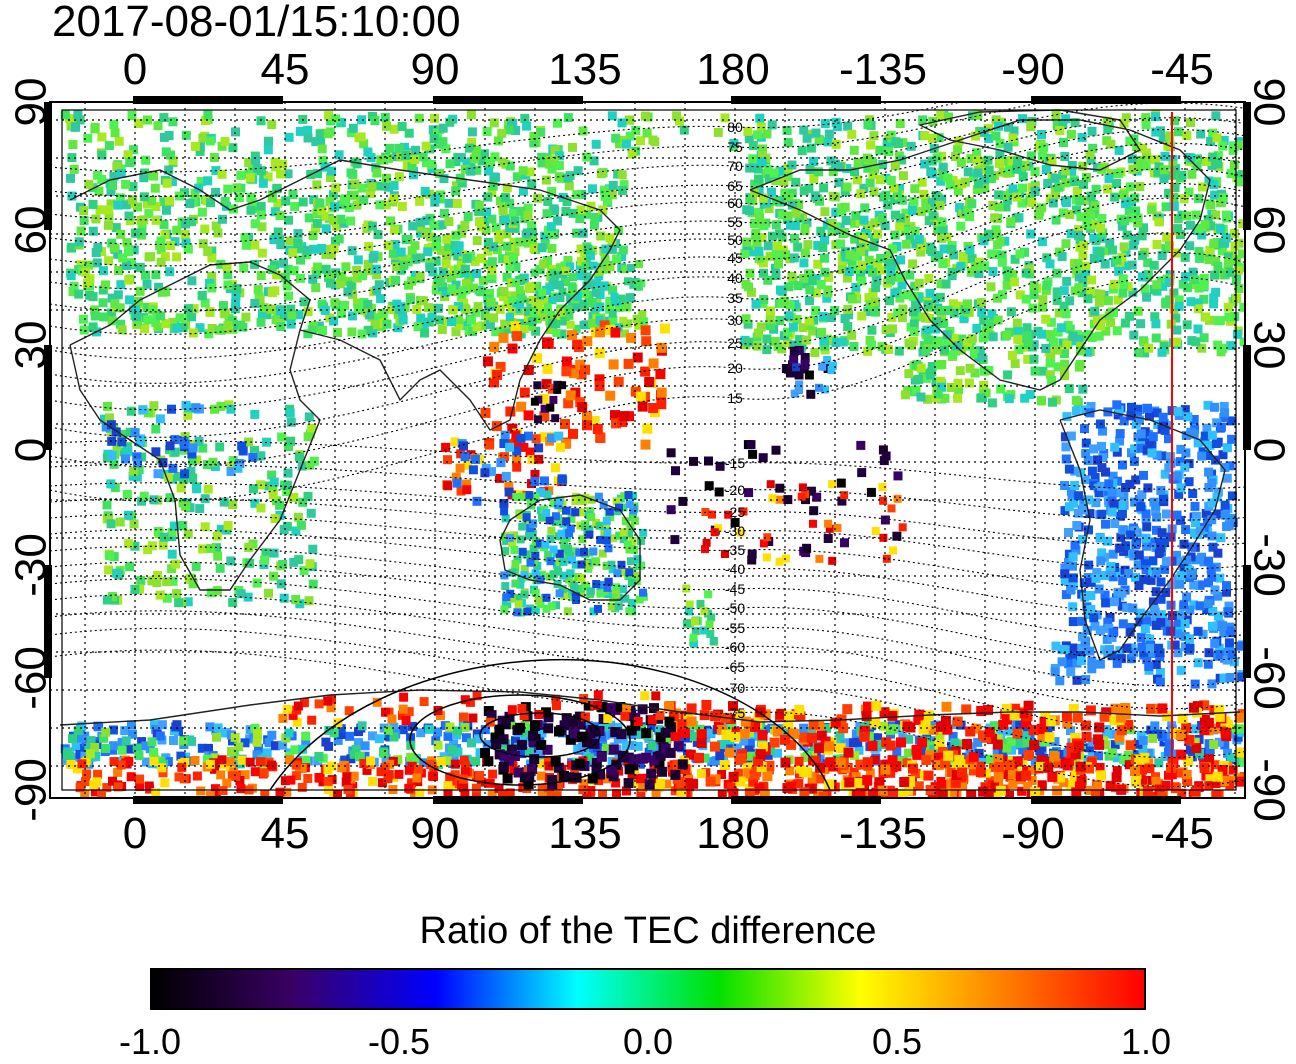 Image resolution: width=1296 pixels, height=1064 pixels. What do you see at coordinates (735, 147) in the screenshot?
I see `contour-label: 75` at bounding box center [735, 147].